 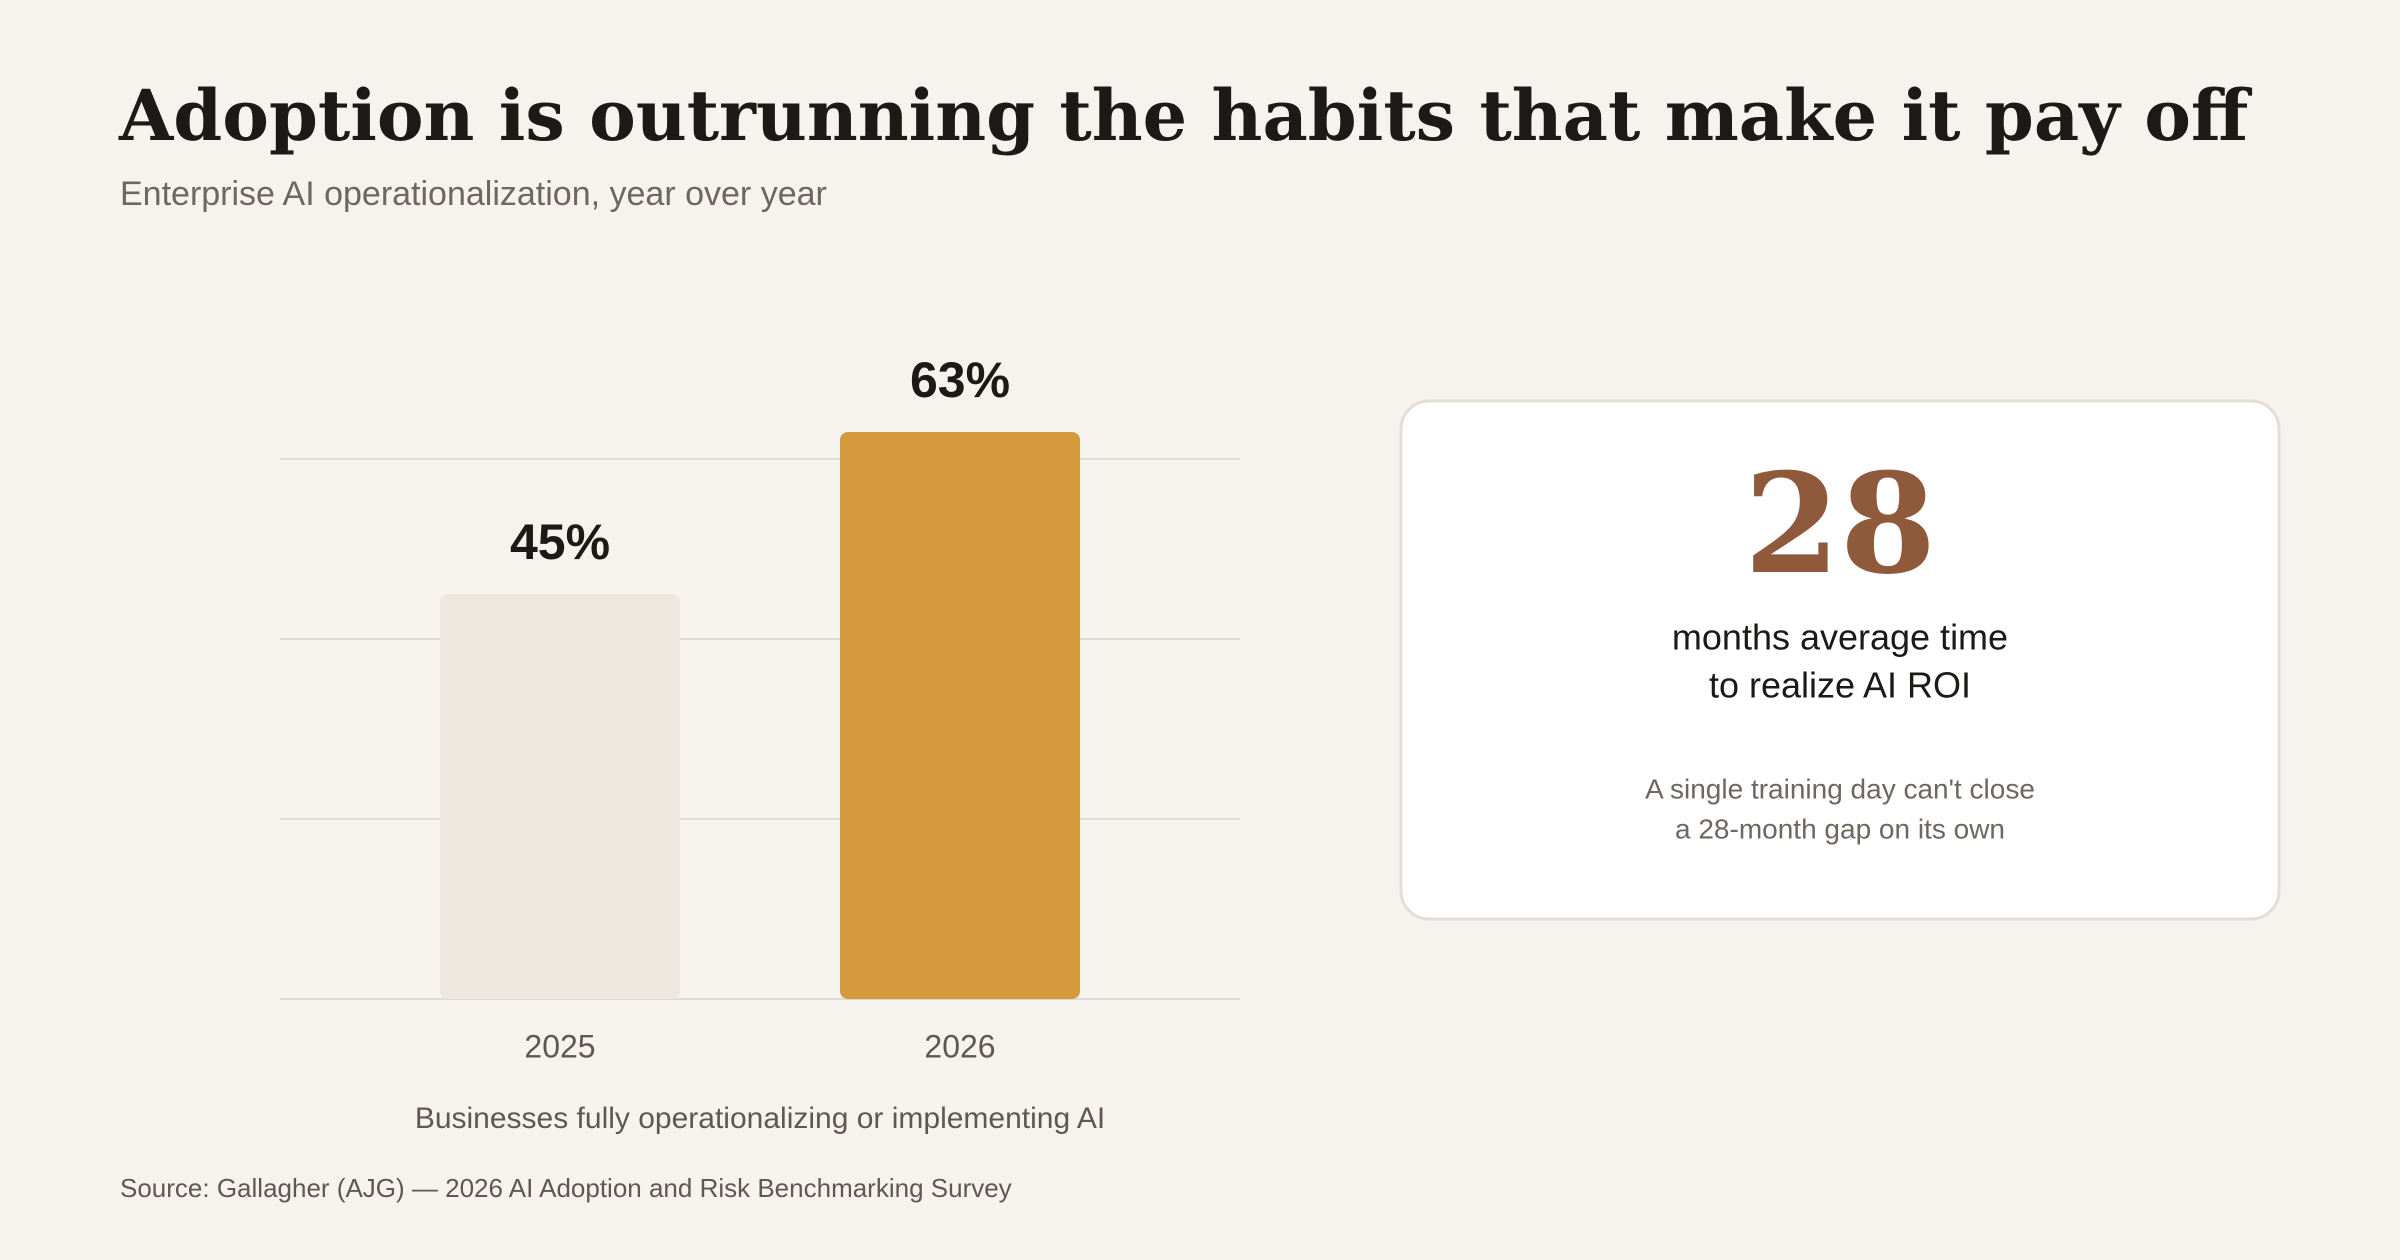 I want to click on value-label: 45%, so click(x=560, y=542).